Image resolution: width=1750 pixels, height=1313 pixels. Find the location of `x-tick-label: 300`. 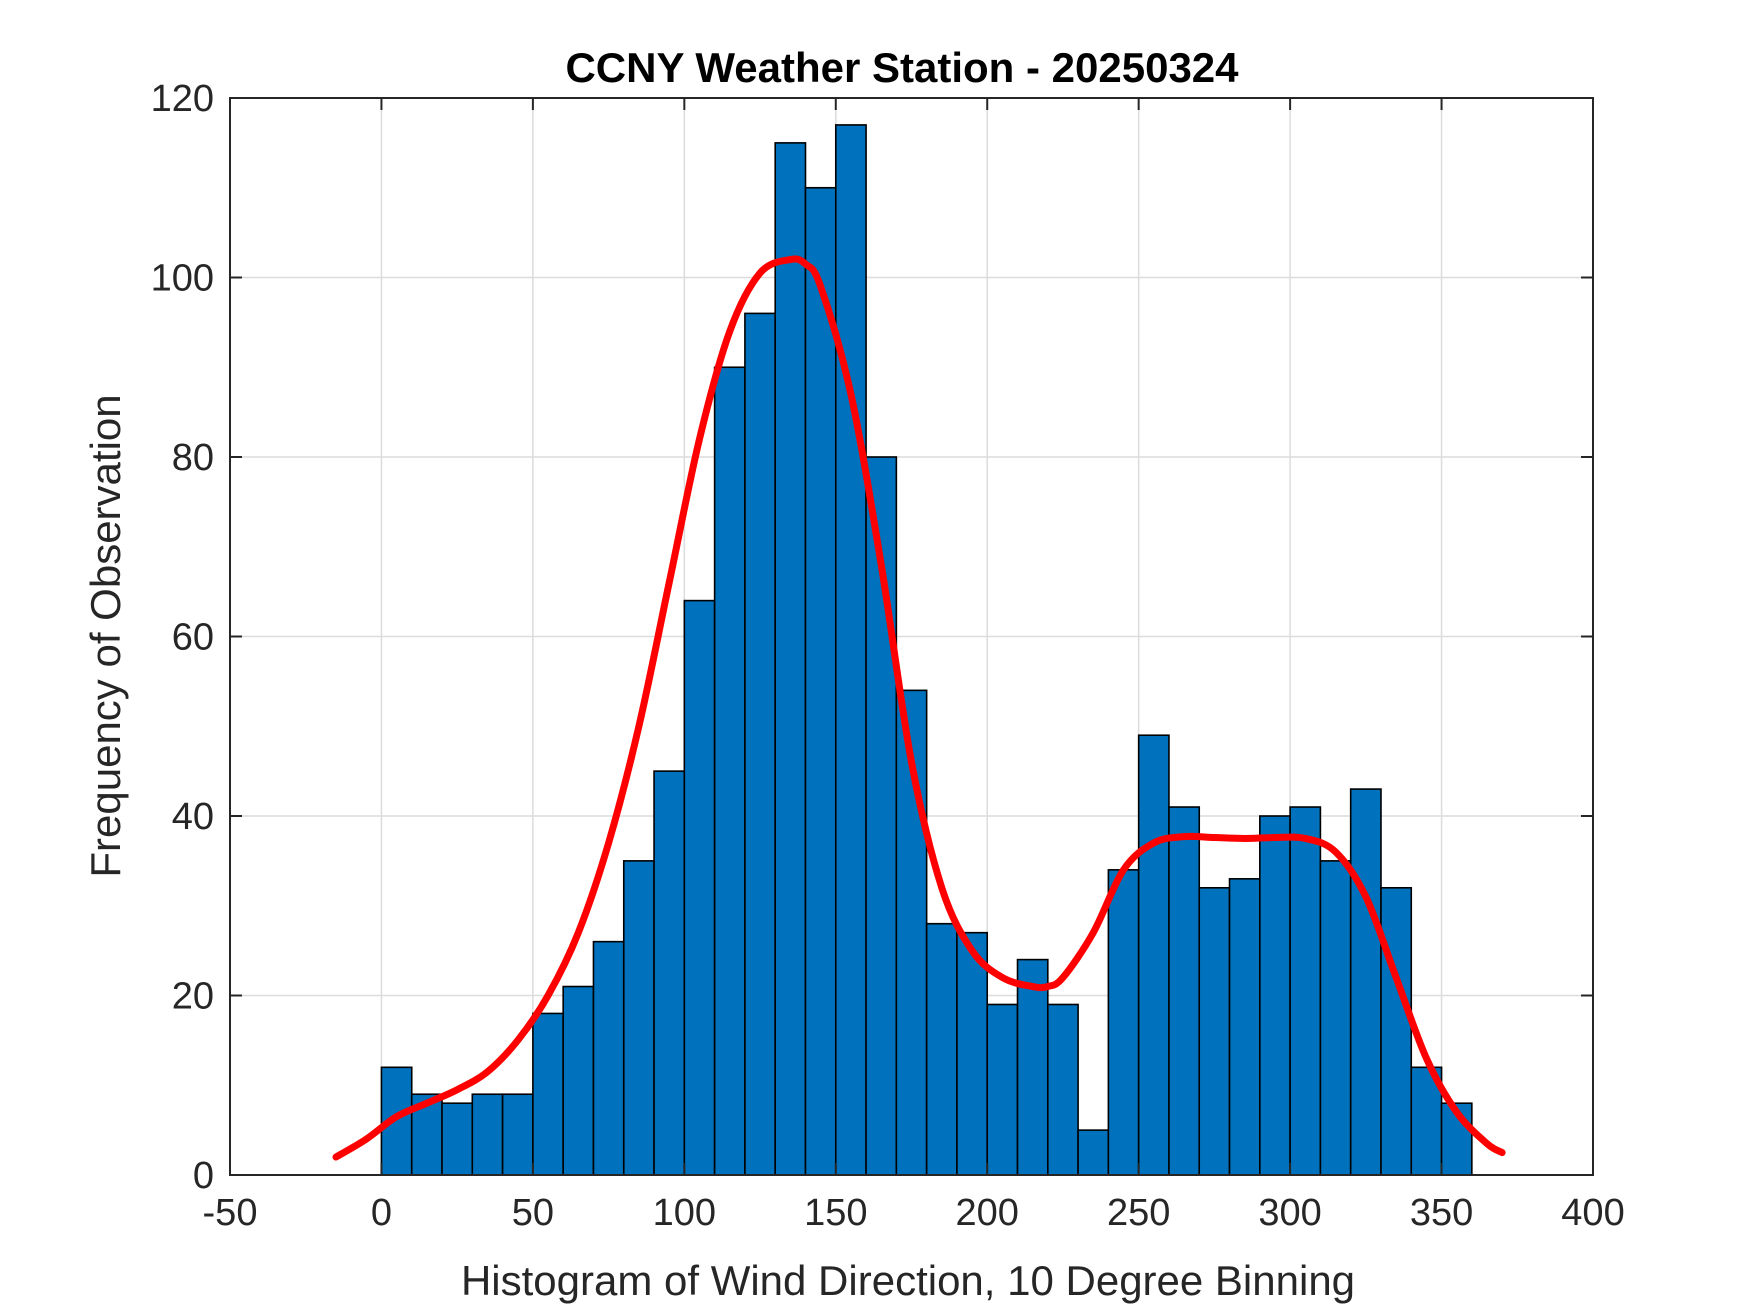

x-tick-label: 300 is located at coordinates (1289, 1213).